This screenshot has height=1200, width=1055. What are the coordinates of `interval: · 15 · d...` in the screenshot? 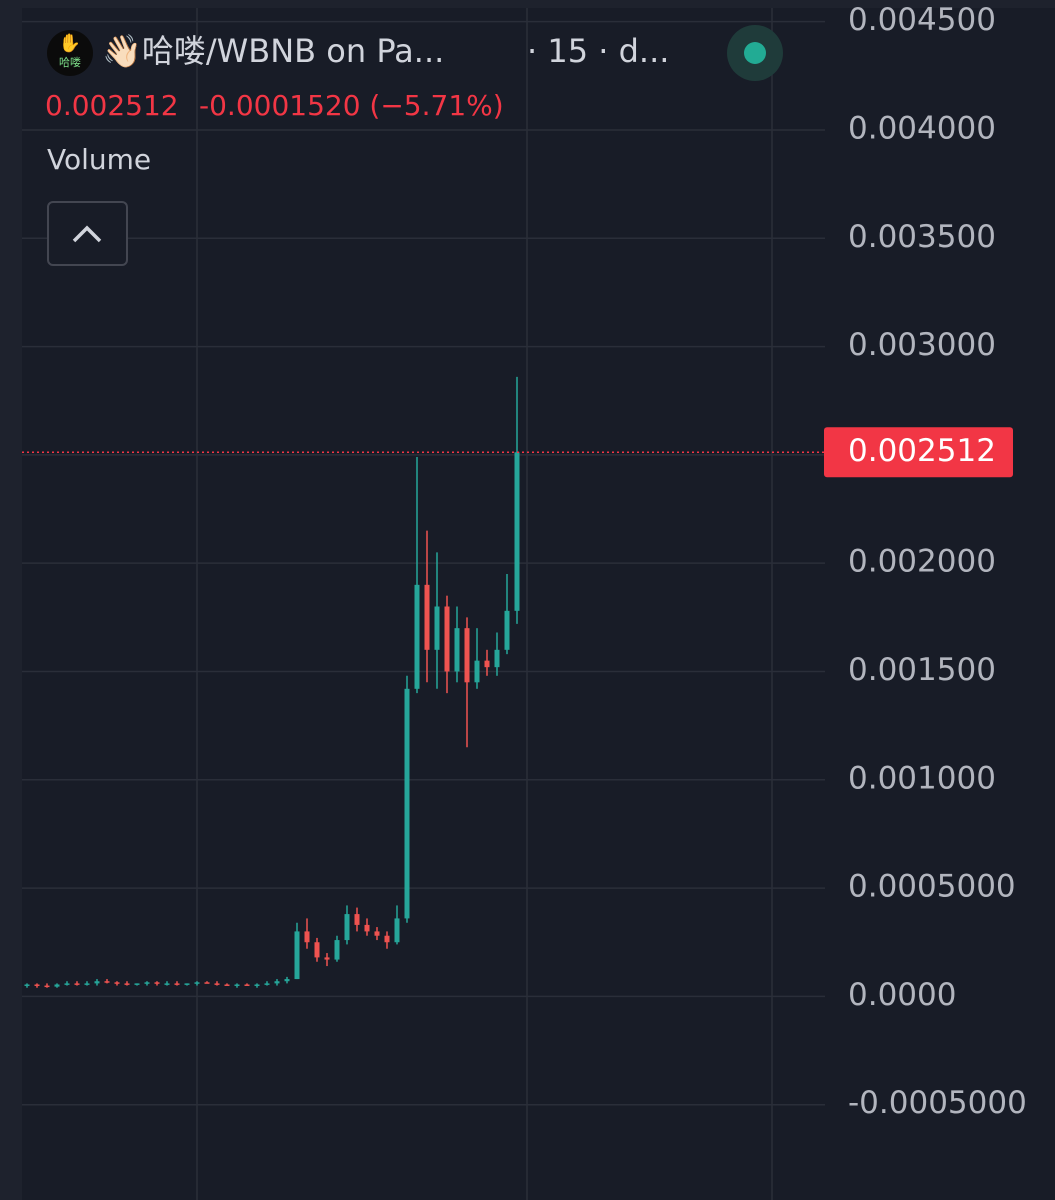 It's located at (598, 51).